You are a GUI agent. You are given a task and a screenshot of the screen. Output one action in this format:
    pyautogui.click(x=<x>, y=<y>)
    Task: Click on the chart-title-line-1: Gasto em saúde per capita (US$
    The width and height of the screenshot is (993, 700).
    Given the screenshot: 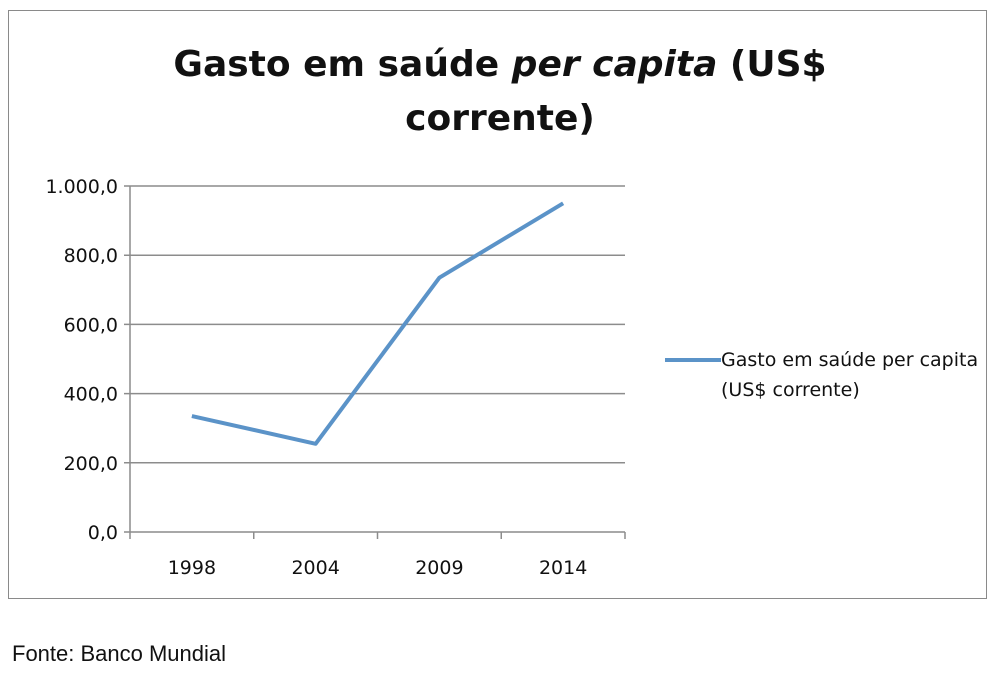 What is the action you would take?
    pyautogui.click(x=496, y=65)
    